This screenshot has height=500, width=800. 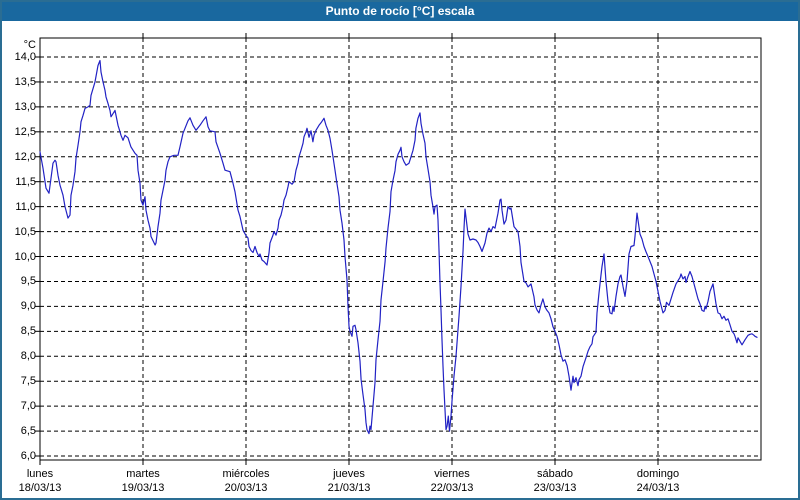 What do you see at coordinates (25, 57) in the screenshot?
I see `y-axis-tick-label: 14,0` at bounding box center [25, 57].